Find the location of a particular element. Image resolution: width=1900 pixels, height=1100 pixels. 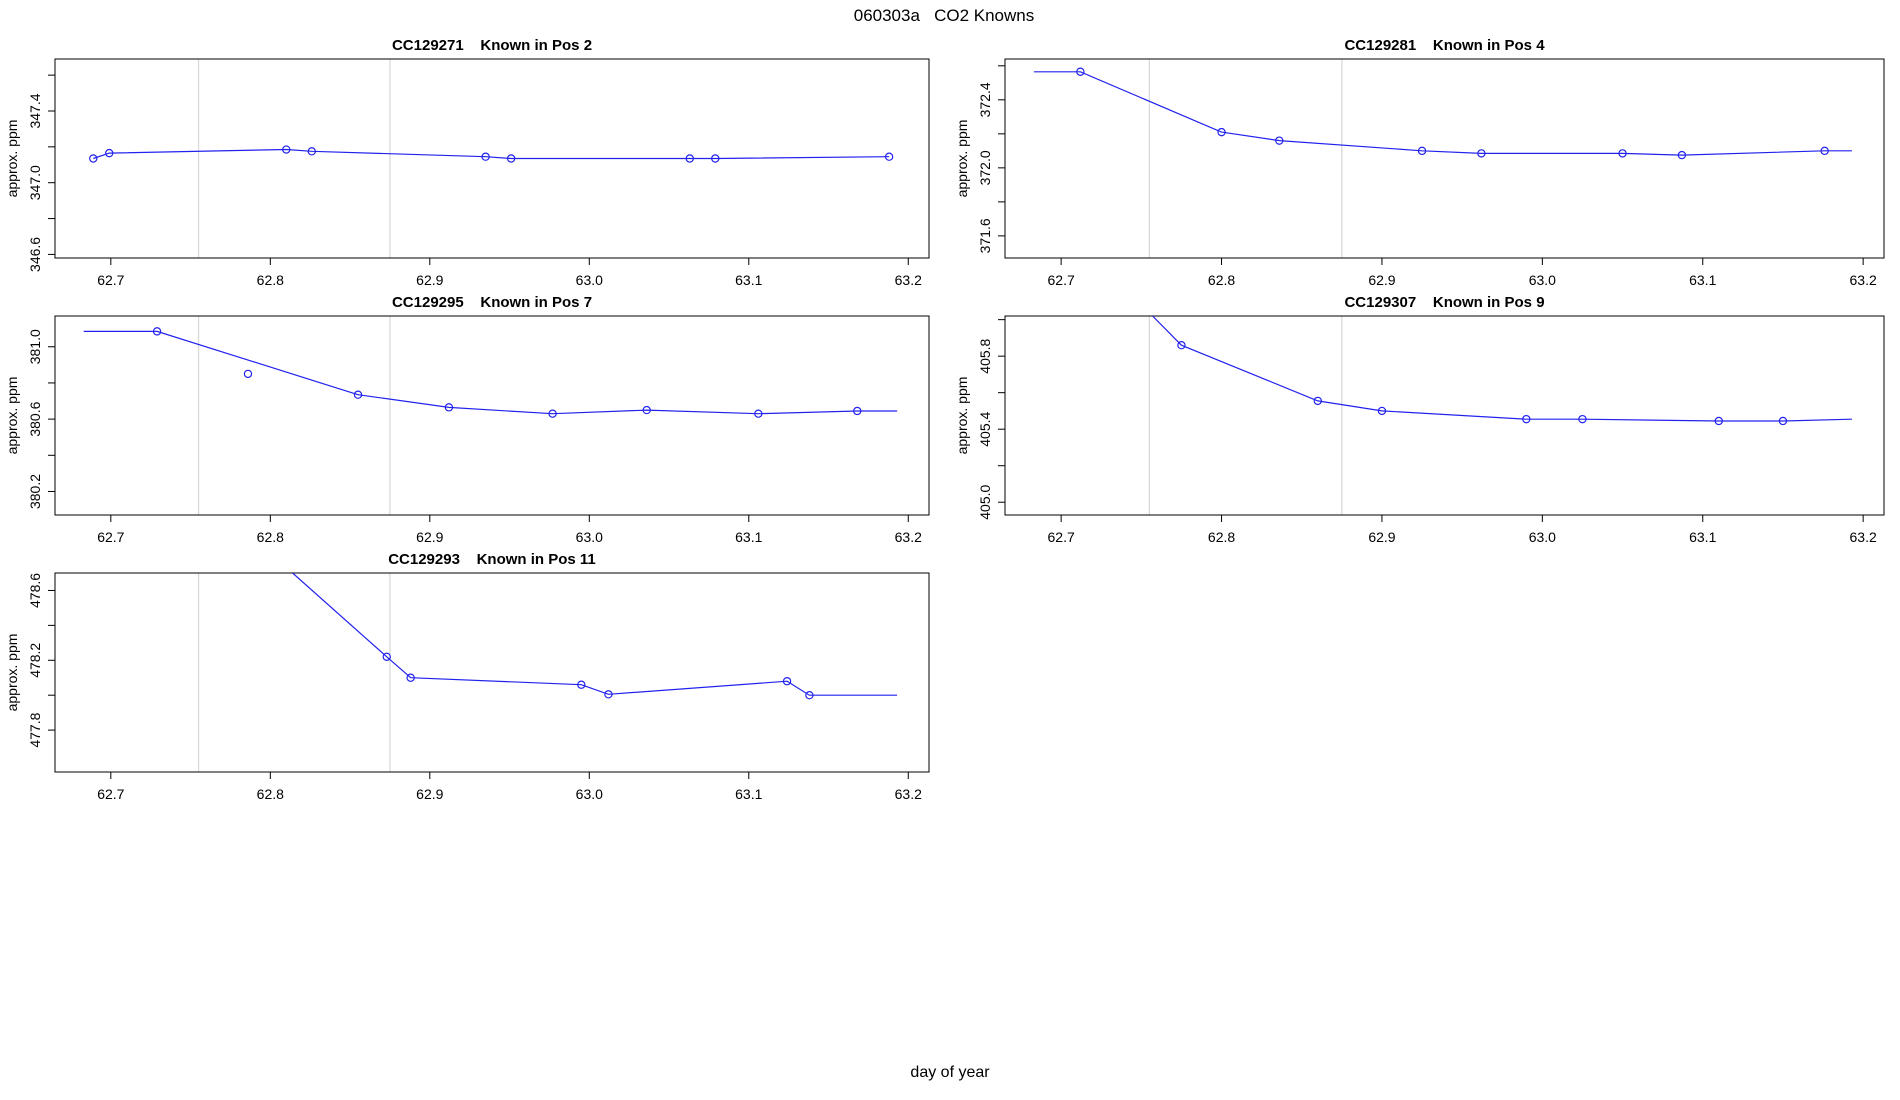

panel-title: CC129295 Known in Pos 7 is located at coordinates (492, 302).